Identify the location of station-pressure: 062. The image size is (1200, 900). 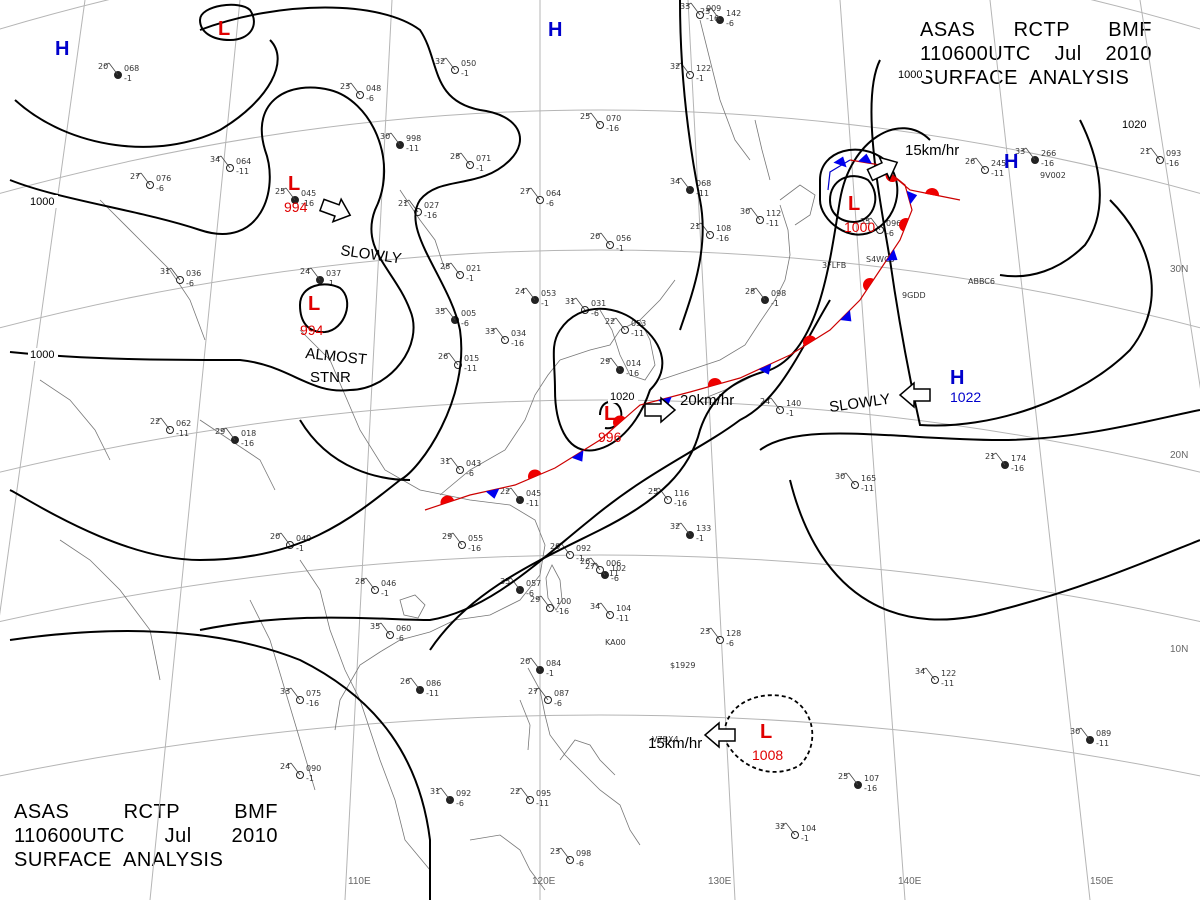
(183, 423).